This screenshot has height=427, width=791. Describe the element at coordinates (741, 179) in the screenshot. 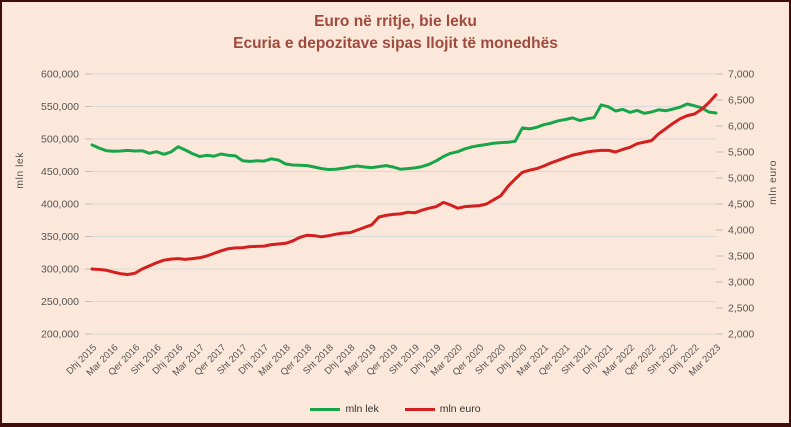

I see `right-axis-tick-label: 5,000` at that location.